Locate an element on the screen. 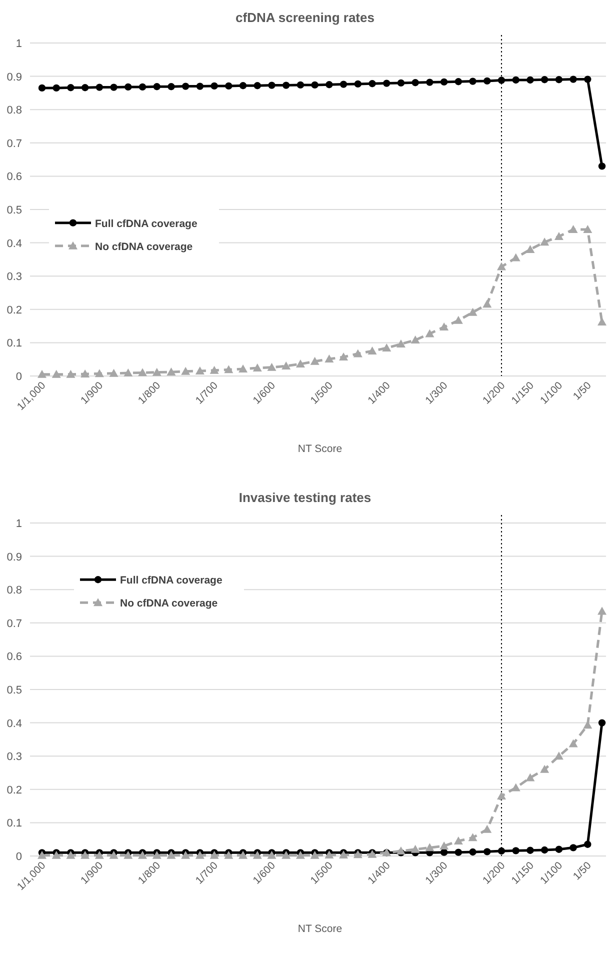  chart-title: cfDNA screening rates is located at coordinates (305, 17).